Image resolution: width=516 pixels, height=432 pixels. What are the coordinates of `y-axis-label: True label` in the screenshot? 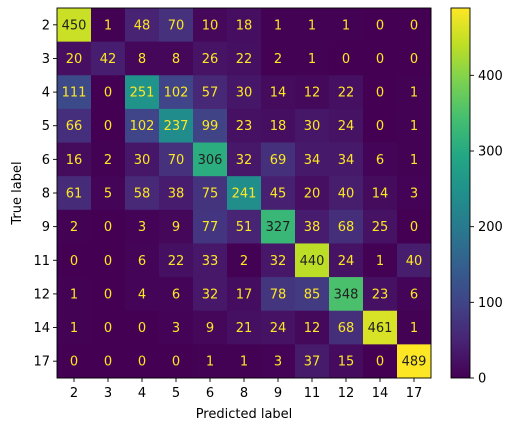 It's located at (17, 193).